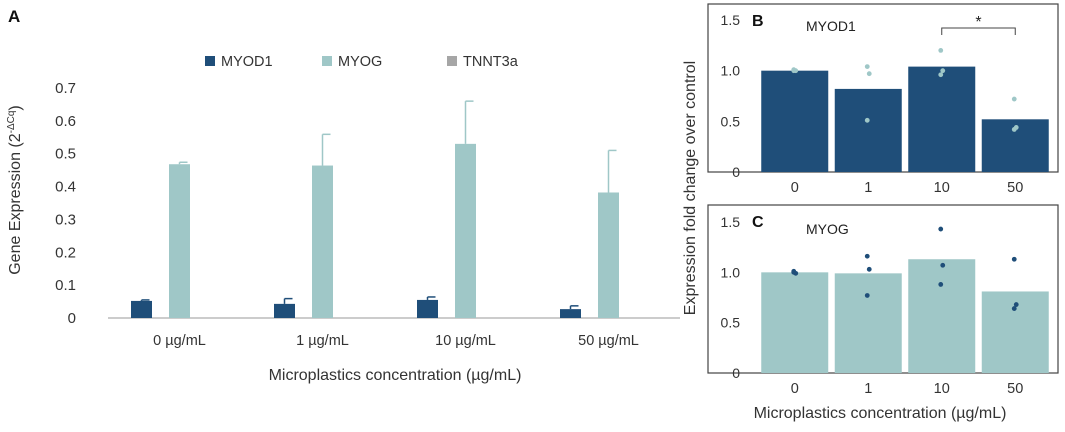 This screenshot has height=432, width=1065. Describe the element at coordinates (395, 375) in the screenshot. I see `panel-a-x-axis-label: Microplastics concentration (µg/mL)` at that location.